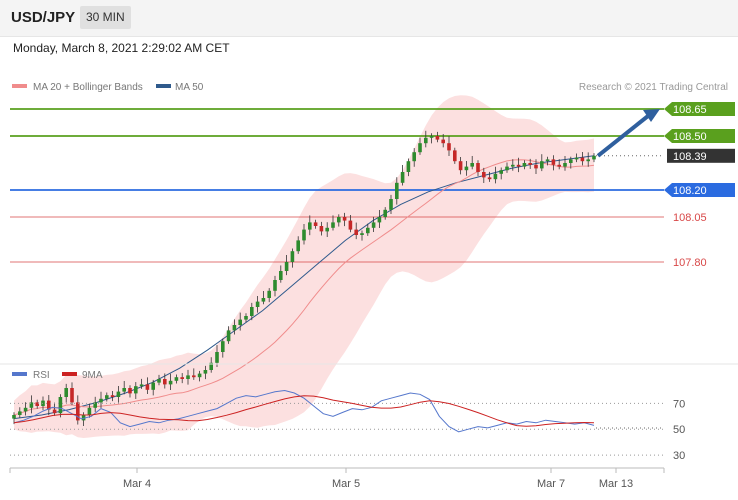 This screenshot has height=500, width=738. I want to click on rsi-level-label-30: 30, so click(679, 456).